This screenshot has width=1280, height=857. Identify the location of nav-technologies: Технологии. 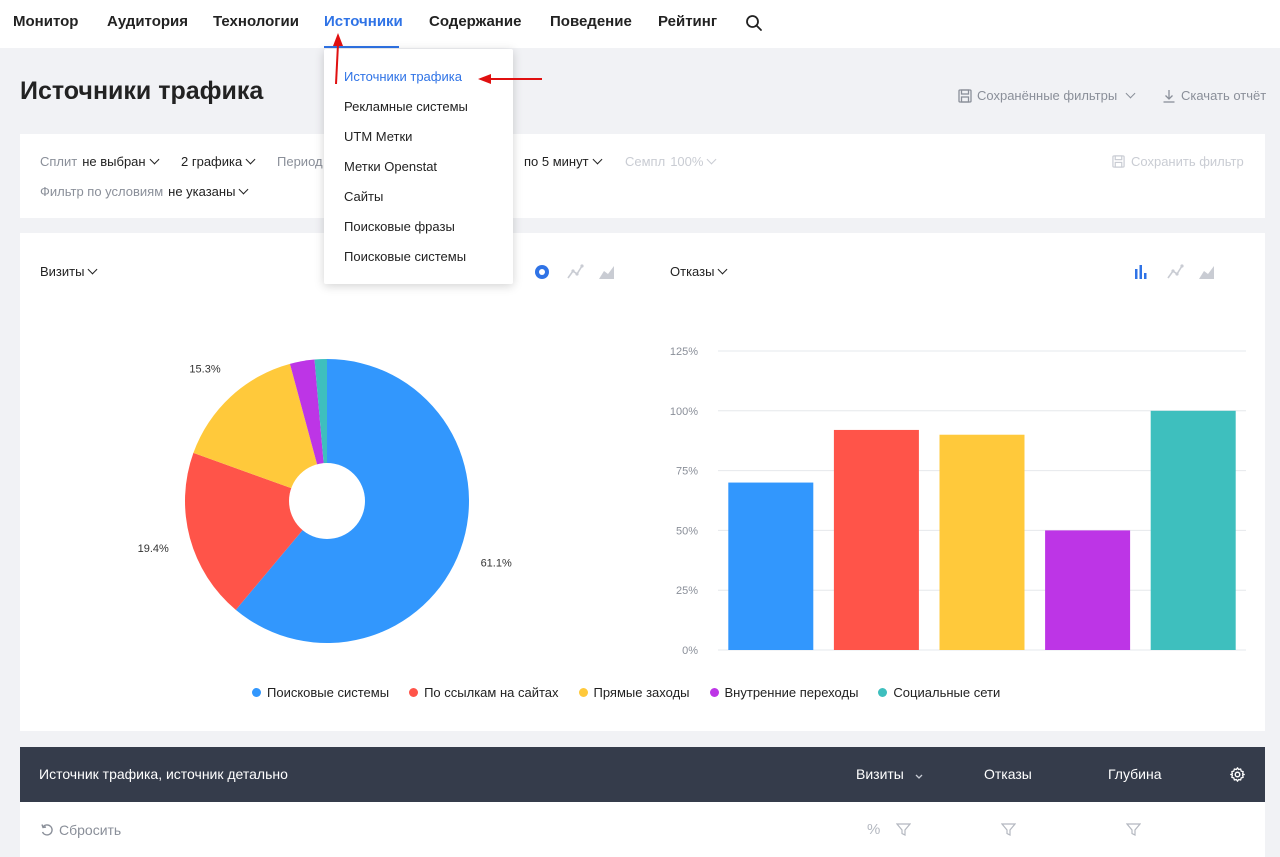
(256, 21).